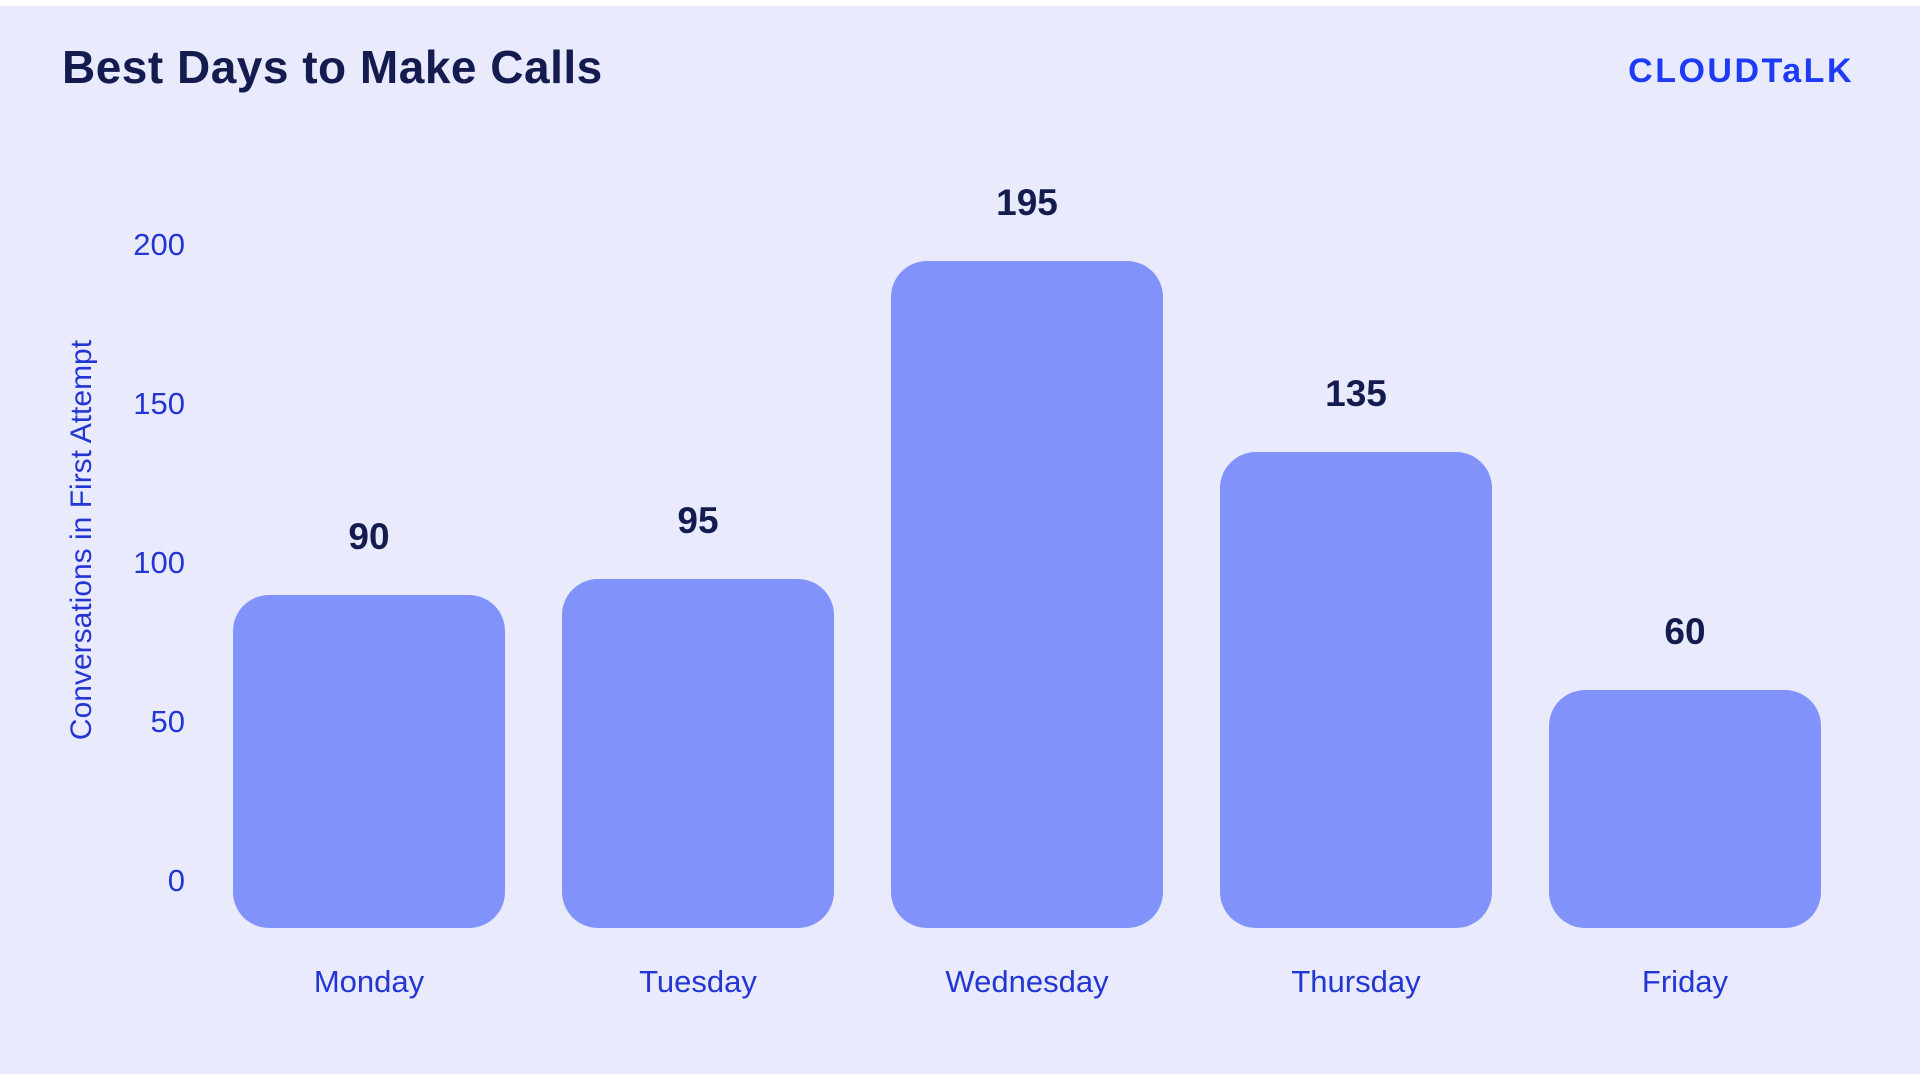  What do you see at coordinates (159, 244) in the screenshot?
I see `y-tick-label: 200` at bounding box center [159, 244].